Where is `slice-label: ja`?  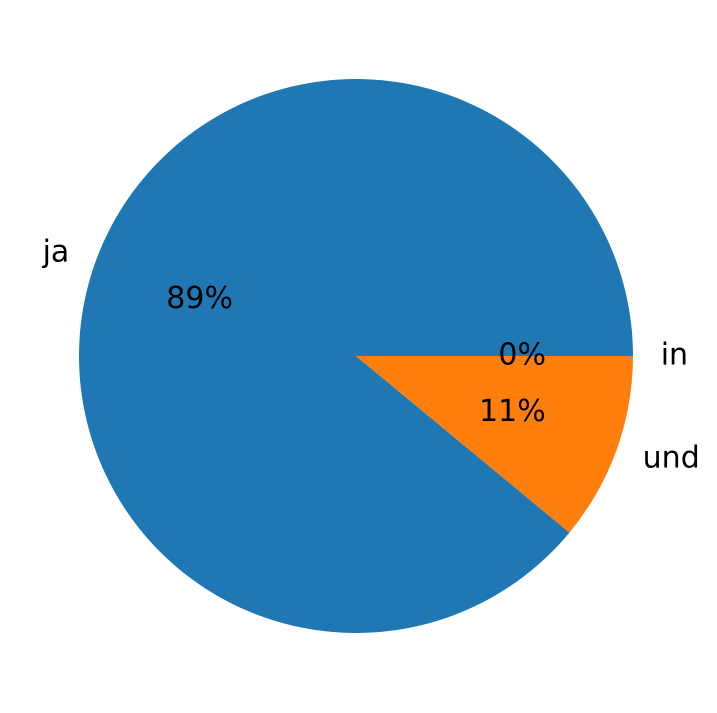
slice-label: ja is located at coordinates (56, 251).